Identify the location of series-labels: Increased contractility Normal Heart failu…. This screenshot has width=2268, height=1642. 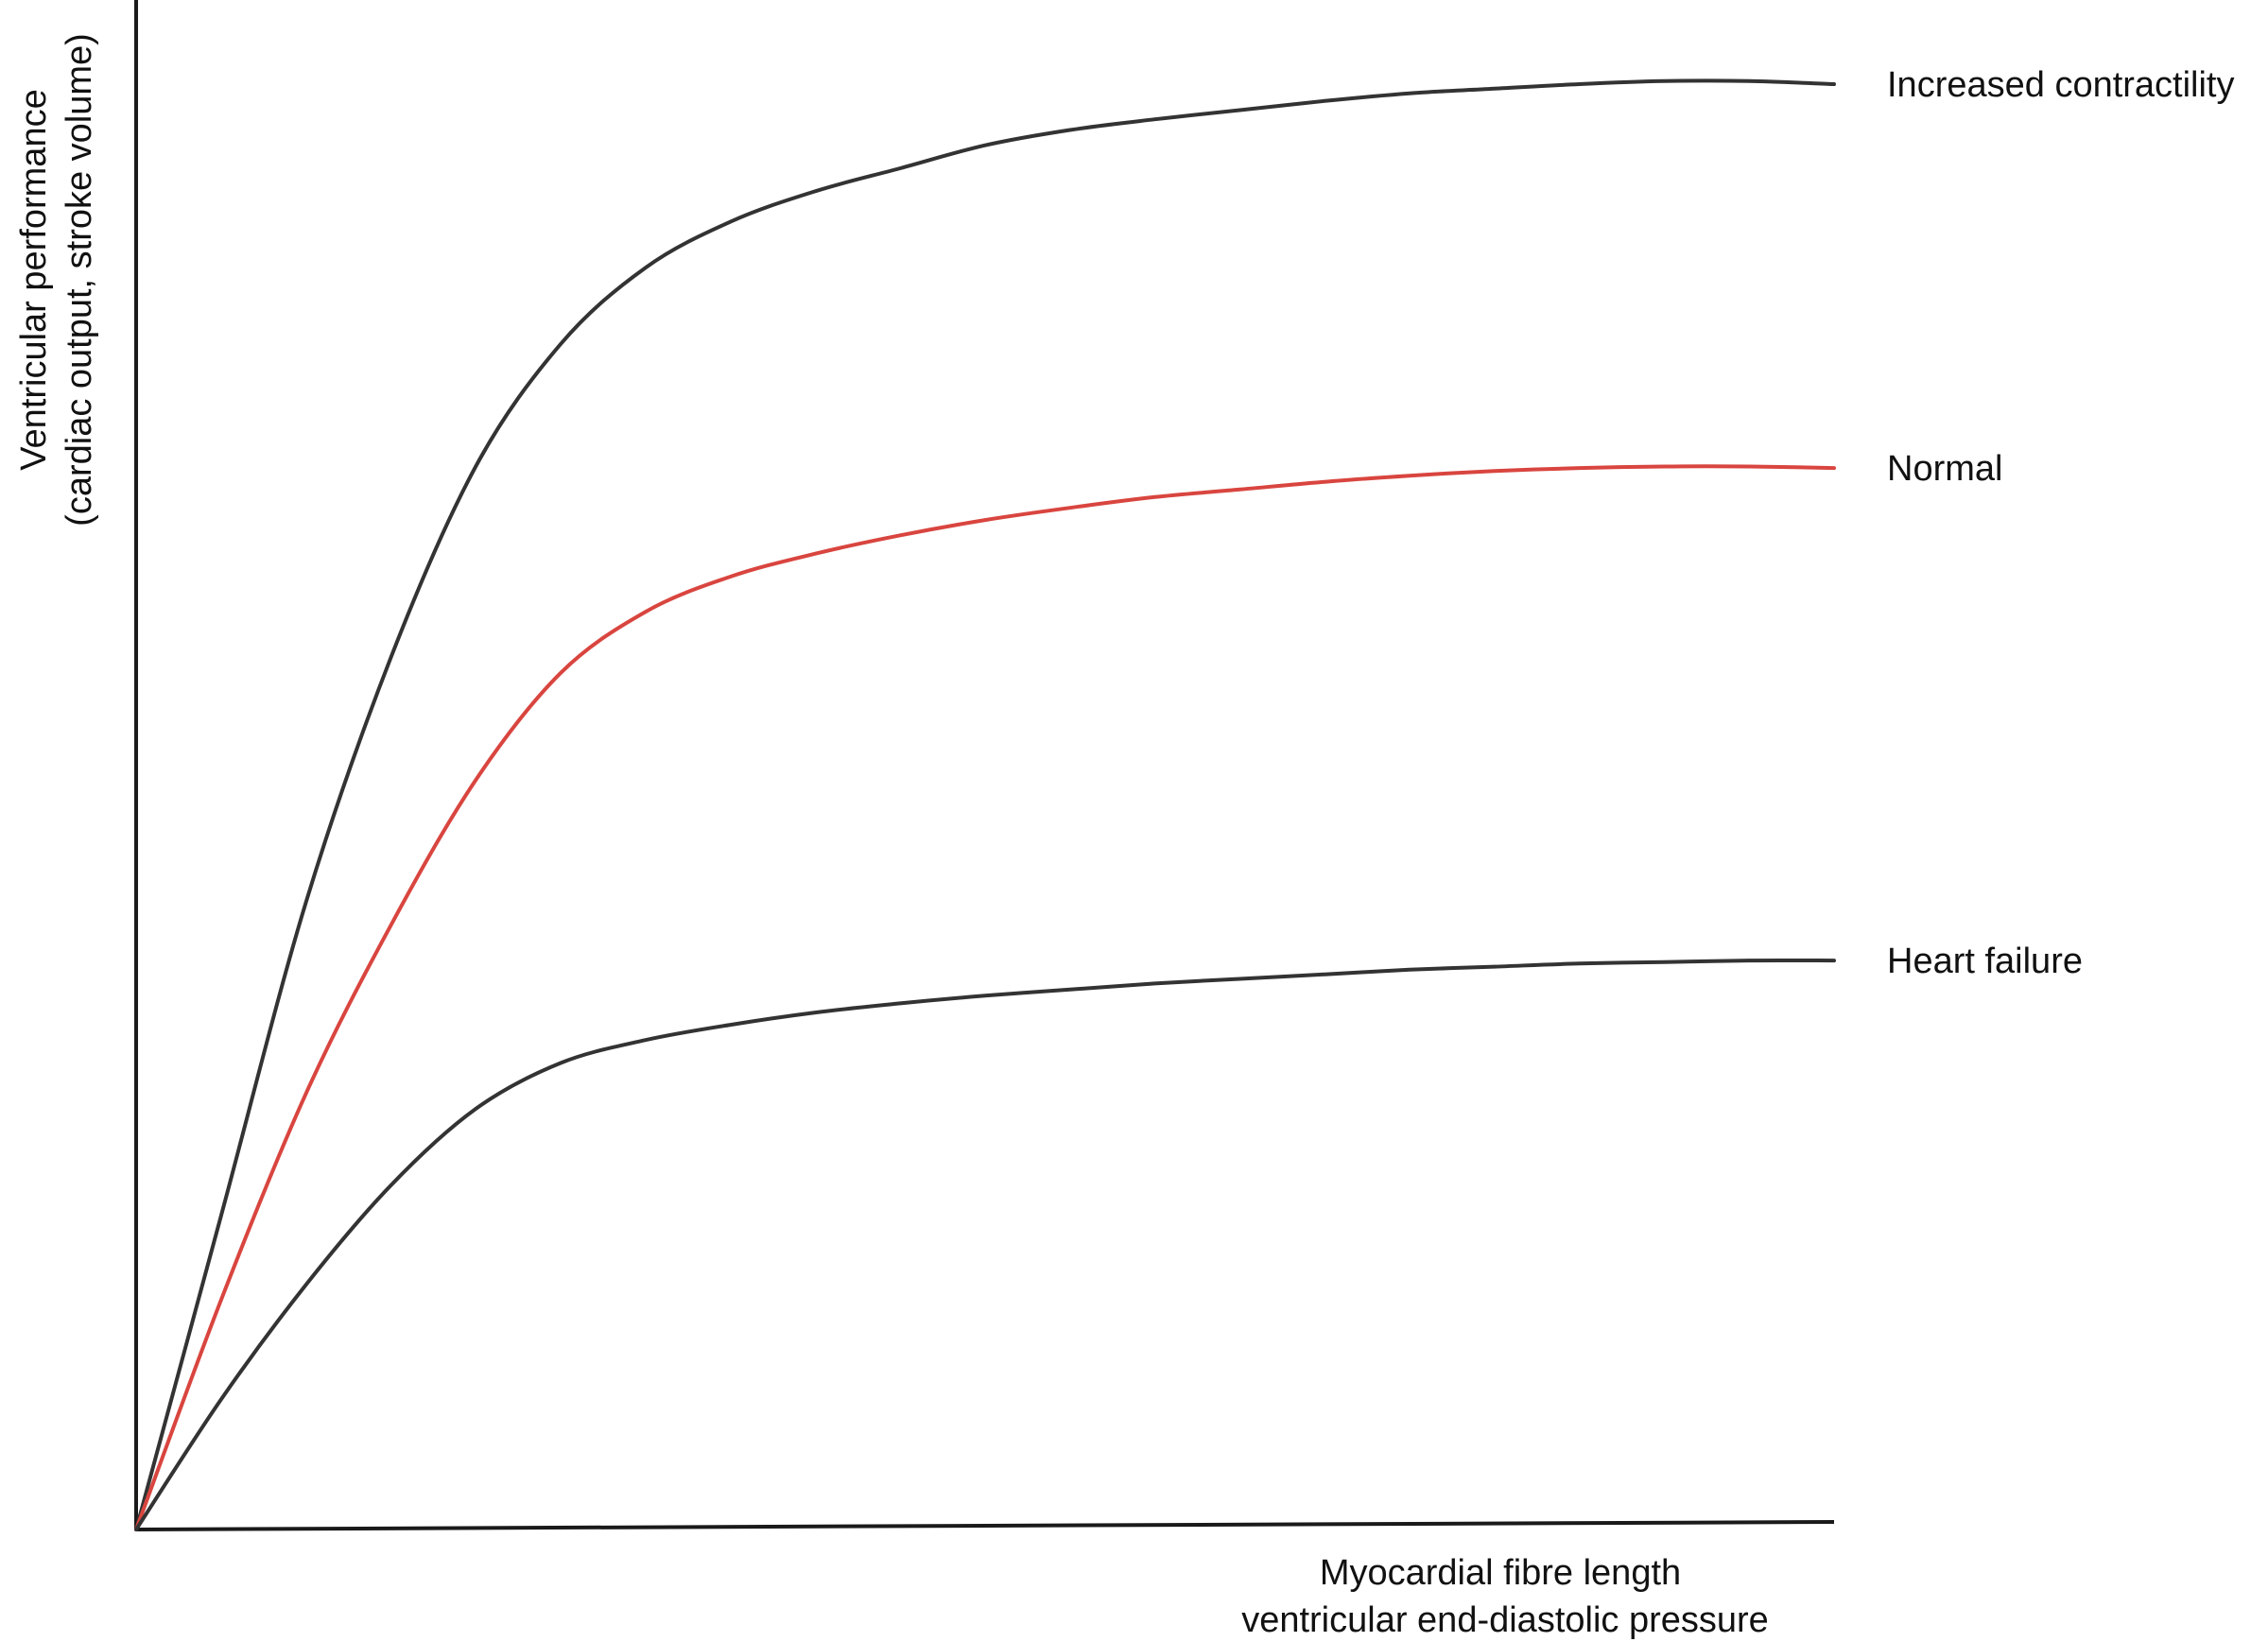
(2061, 523).